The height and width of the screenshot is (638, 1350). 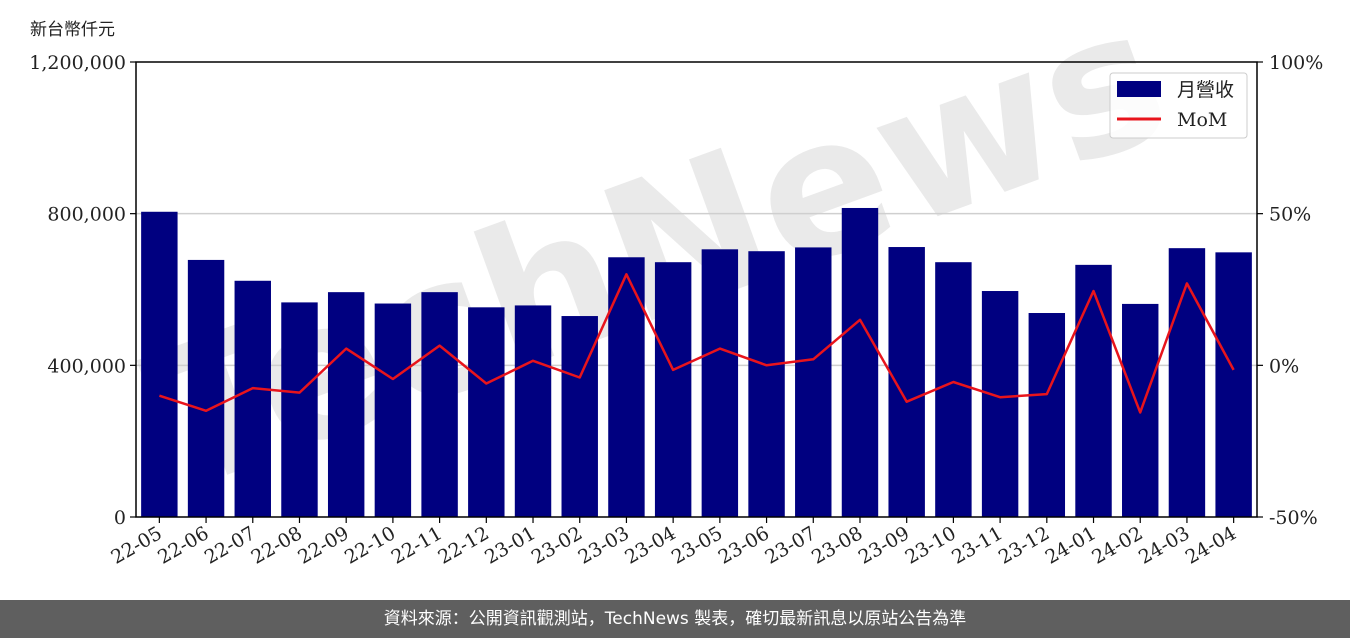 What do you see at coordinates (277, 545) in the screenshot?
I see `x-tick-label: 22-08` at bounding box center [277, 545].